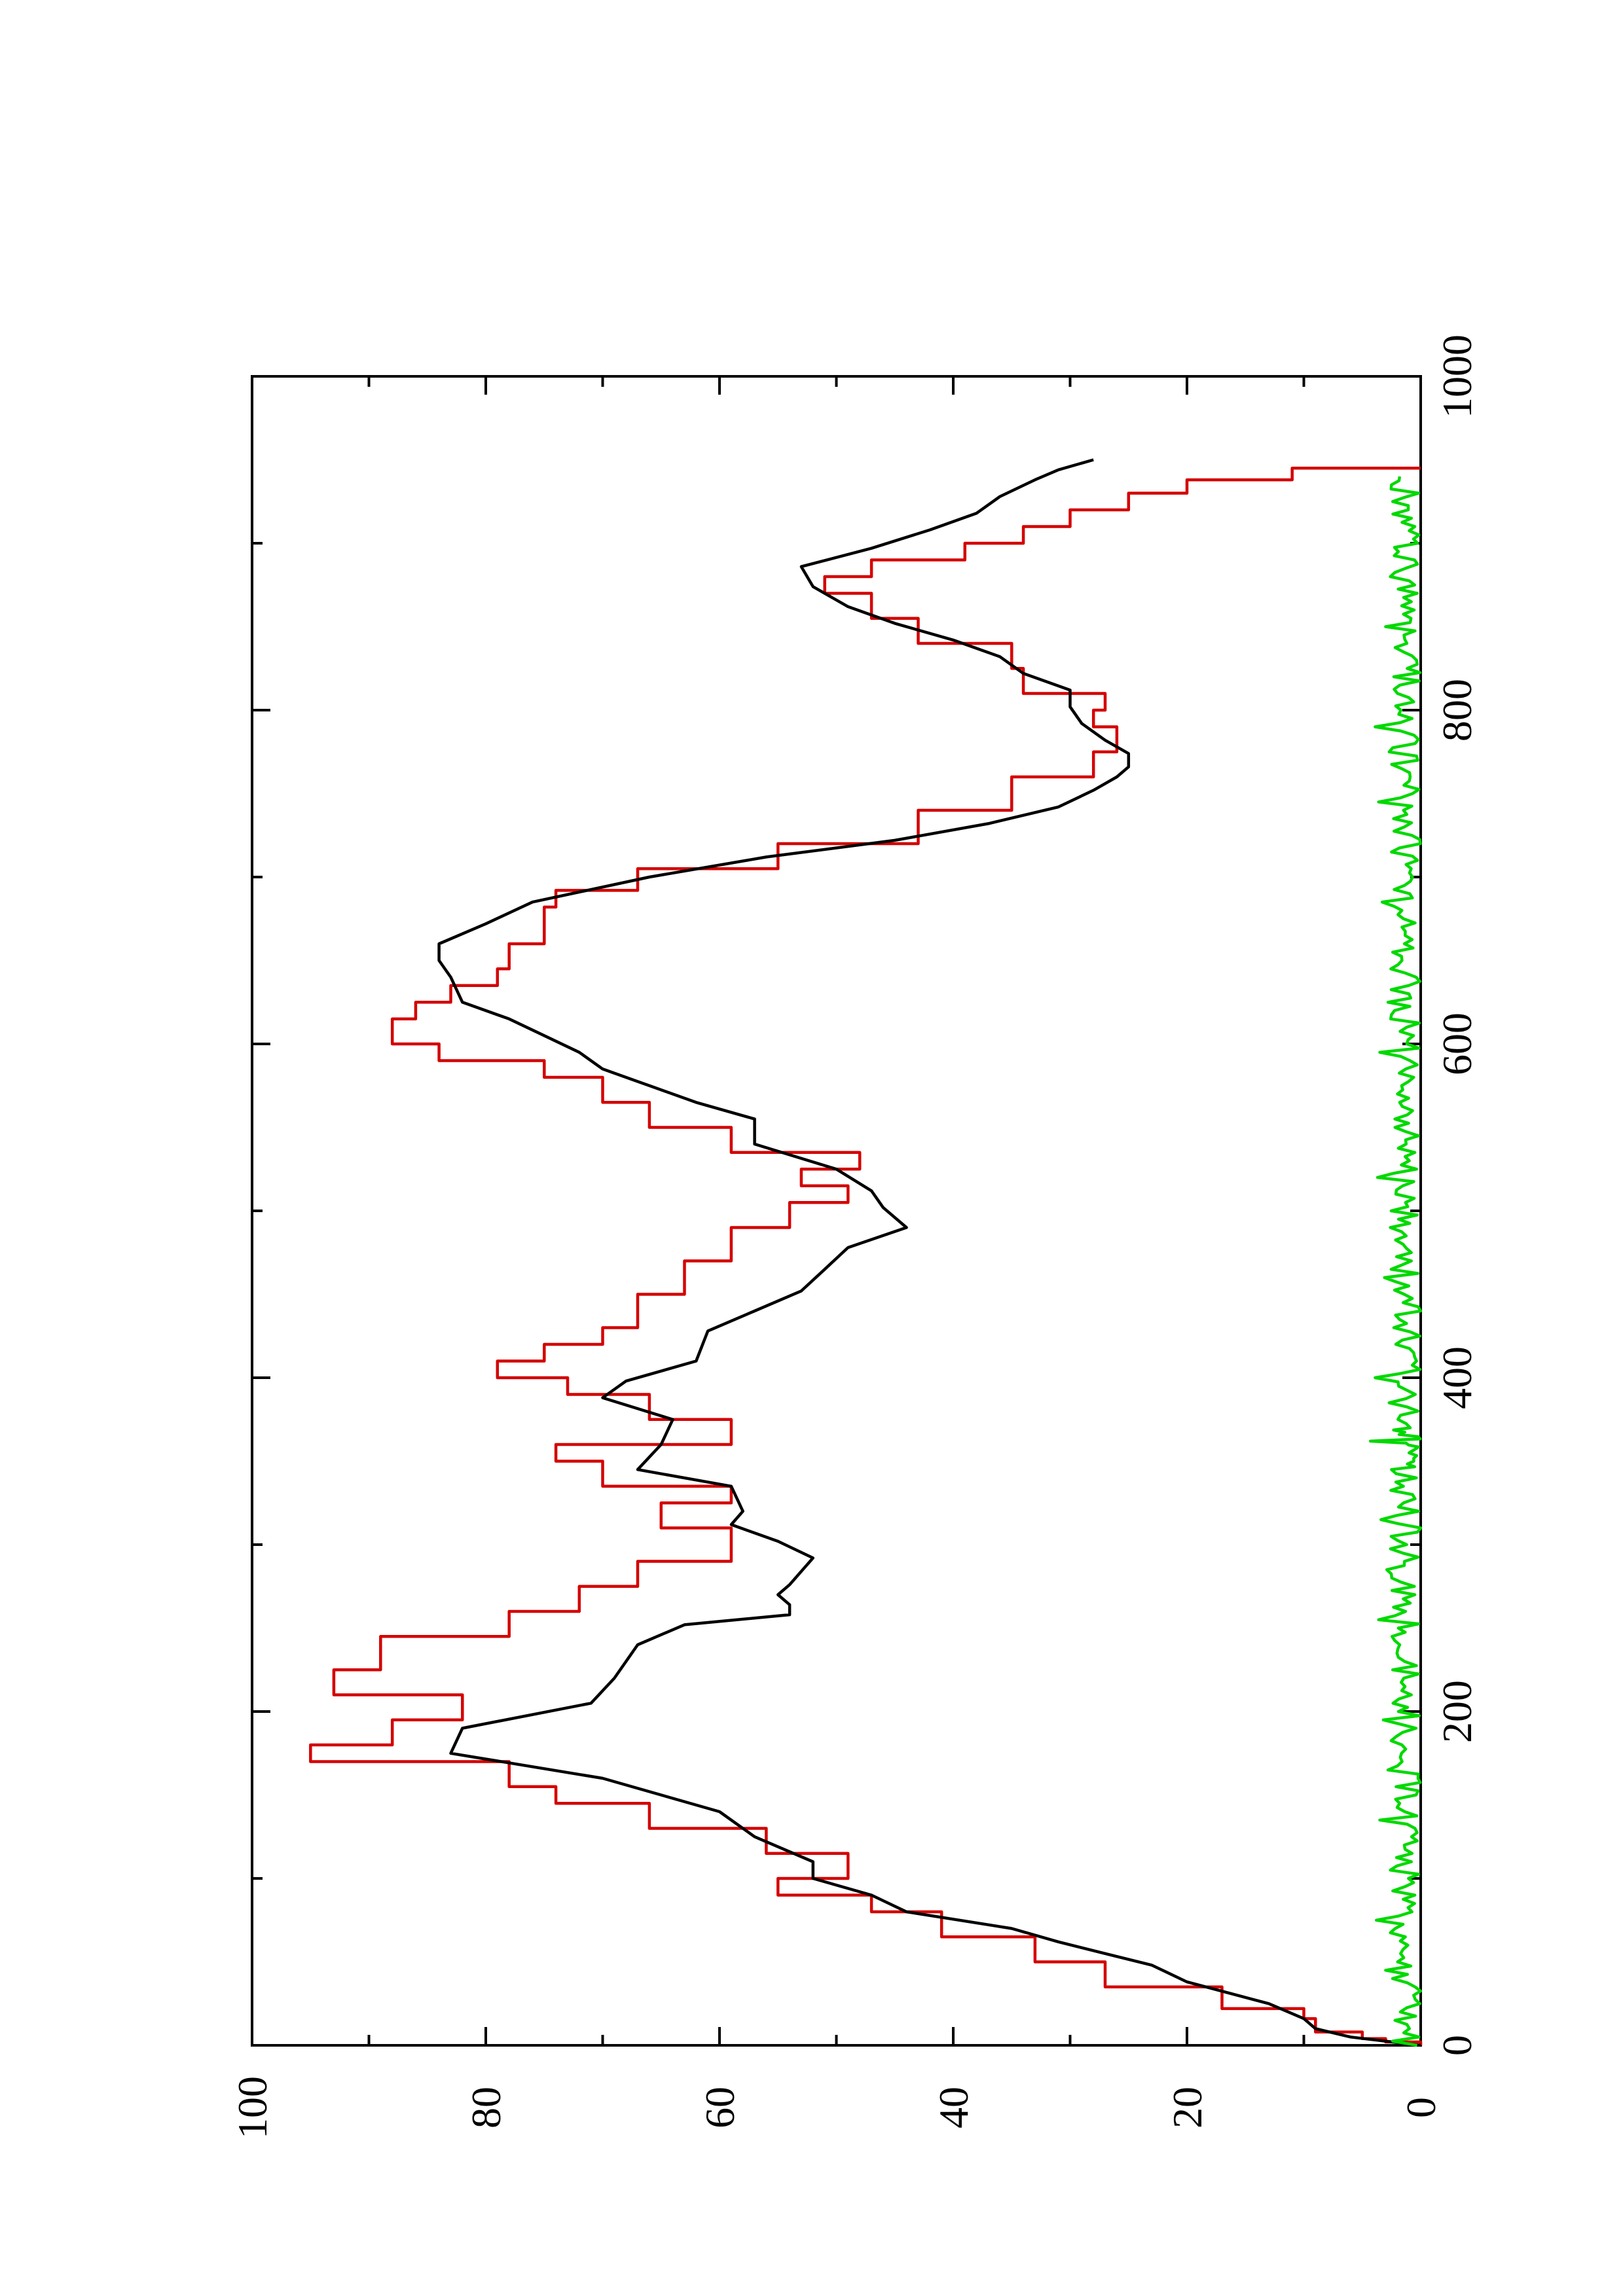 The image size is (1623, 2296). What do you see at coordinates (1457, 1377) in the screenshot?
I see `x-tick-label: 400` at bounding box center [1457, 1377].